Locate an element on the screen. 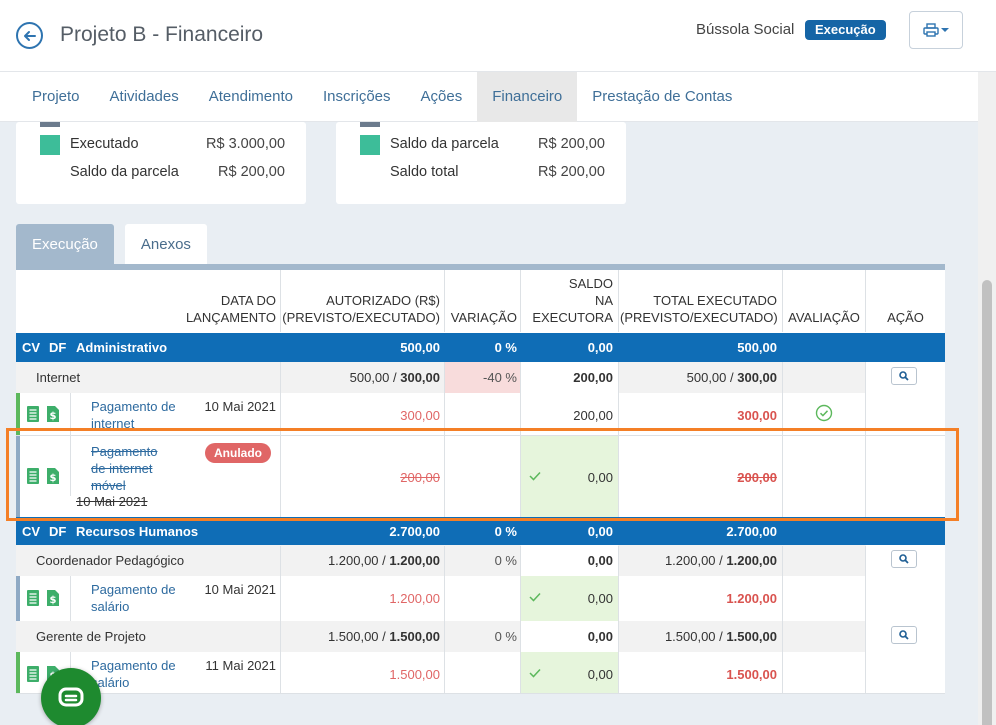 The height and width of the screenshot is (725, 996). page-title: Projeto B - Financeiro is located at coordinates (162, 34).